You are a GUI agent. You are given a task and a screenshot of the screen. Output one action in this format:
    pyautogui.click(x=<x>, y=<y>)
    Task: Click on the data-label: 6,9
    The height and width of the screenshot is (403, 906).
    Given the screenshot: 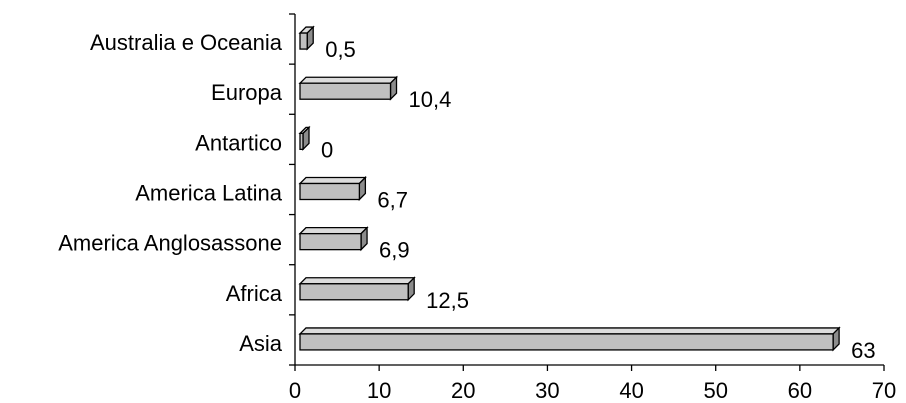 What is the action you would take?
    pyautogui.click(x=394, y=250)
    